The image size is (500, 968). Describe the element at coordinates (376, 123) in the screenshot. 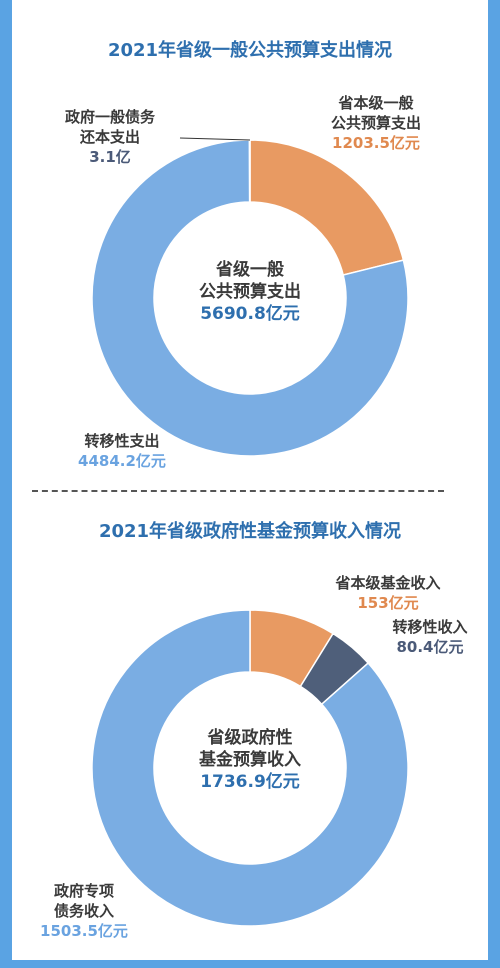

I see `chart-1-slice-1-label: 公共预算支出` at that location.